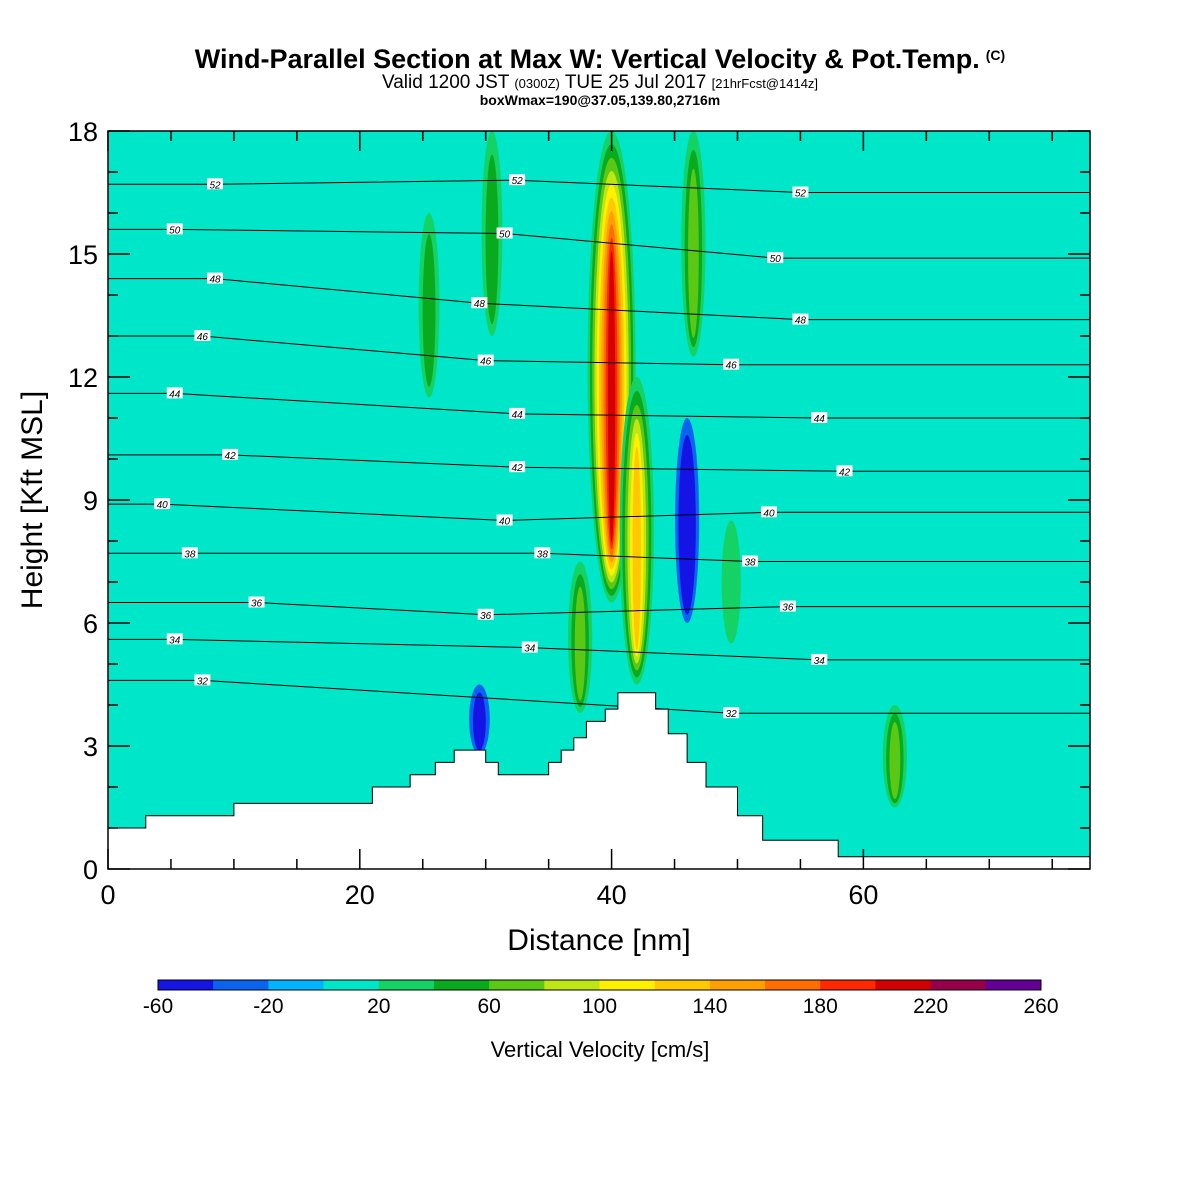 This screenshot has height=1200, width=1200. I want to click on x-axis-label: Distance [nm], so click(598, 940).